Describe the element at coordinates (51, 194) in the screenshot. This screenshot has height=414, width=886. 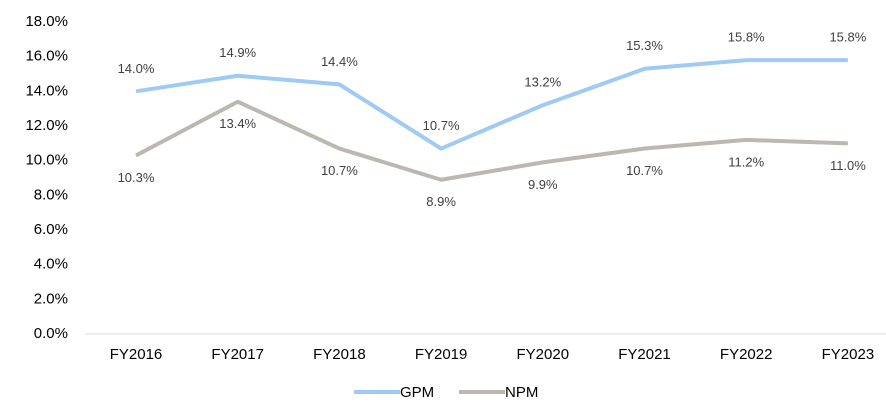
I see `y-tick-label: 8.0%` at that location.